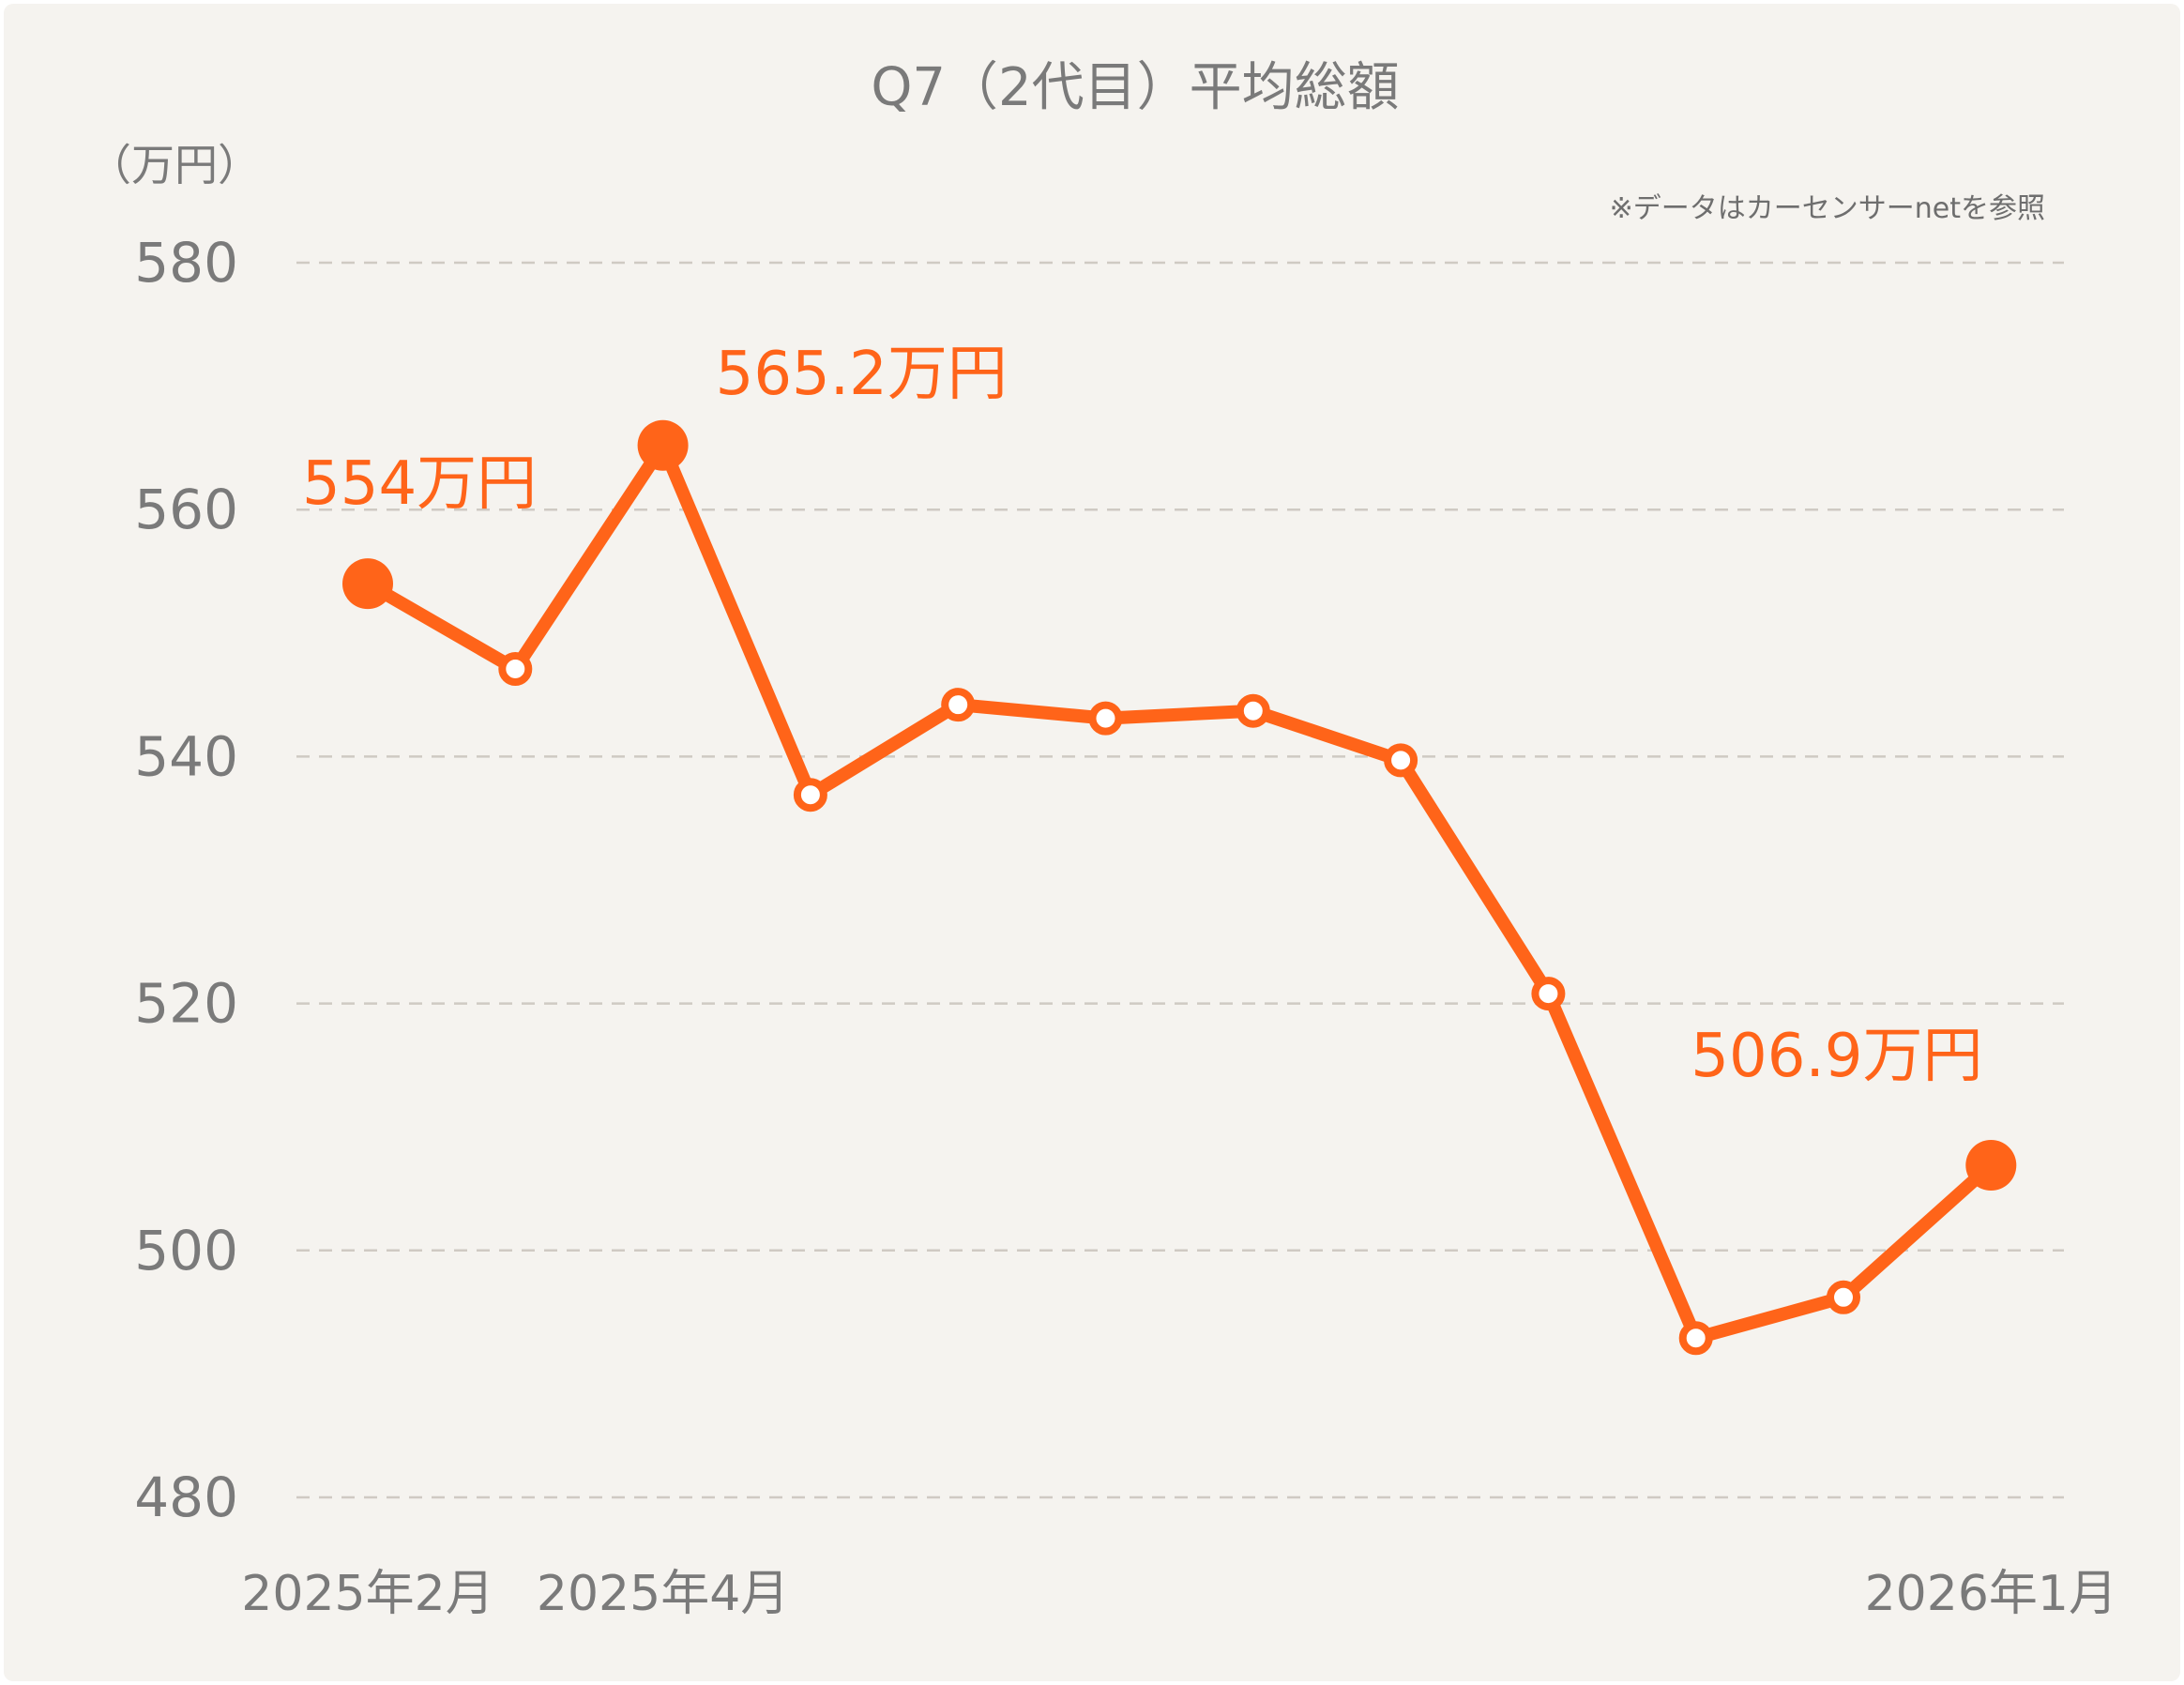  I want to click on source-note: ※データはカーセンサーnetを参照, so click(1827, 209).